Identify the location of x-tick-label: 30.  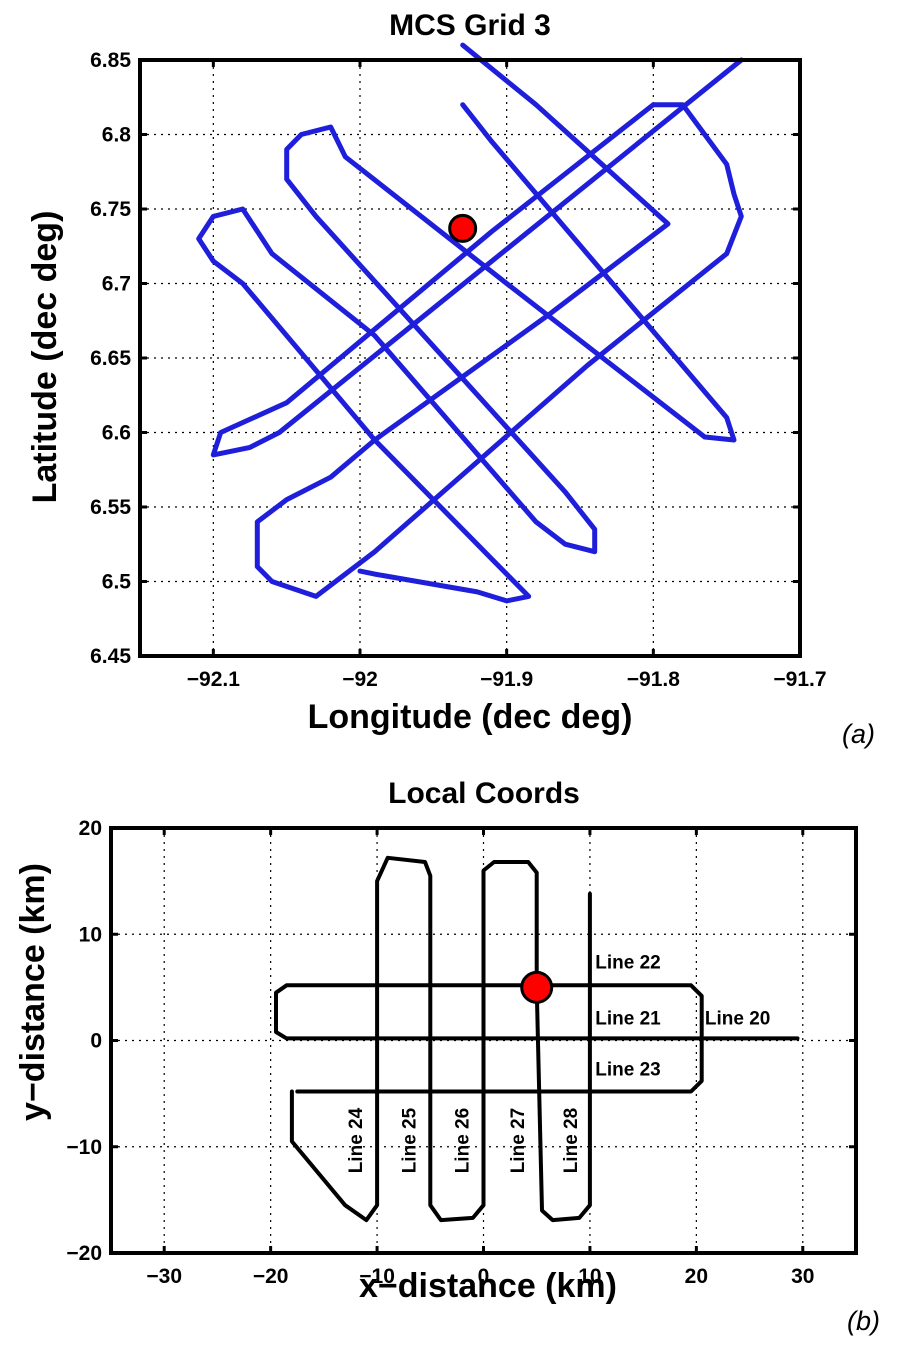
(802, 1276).